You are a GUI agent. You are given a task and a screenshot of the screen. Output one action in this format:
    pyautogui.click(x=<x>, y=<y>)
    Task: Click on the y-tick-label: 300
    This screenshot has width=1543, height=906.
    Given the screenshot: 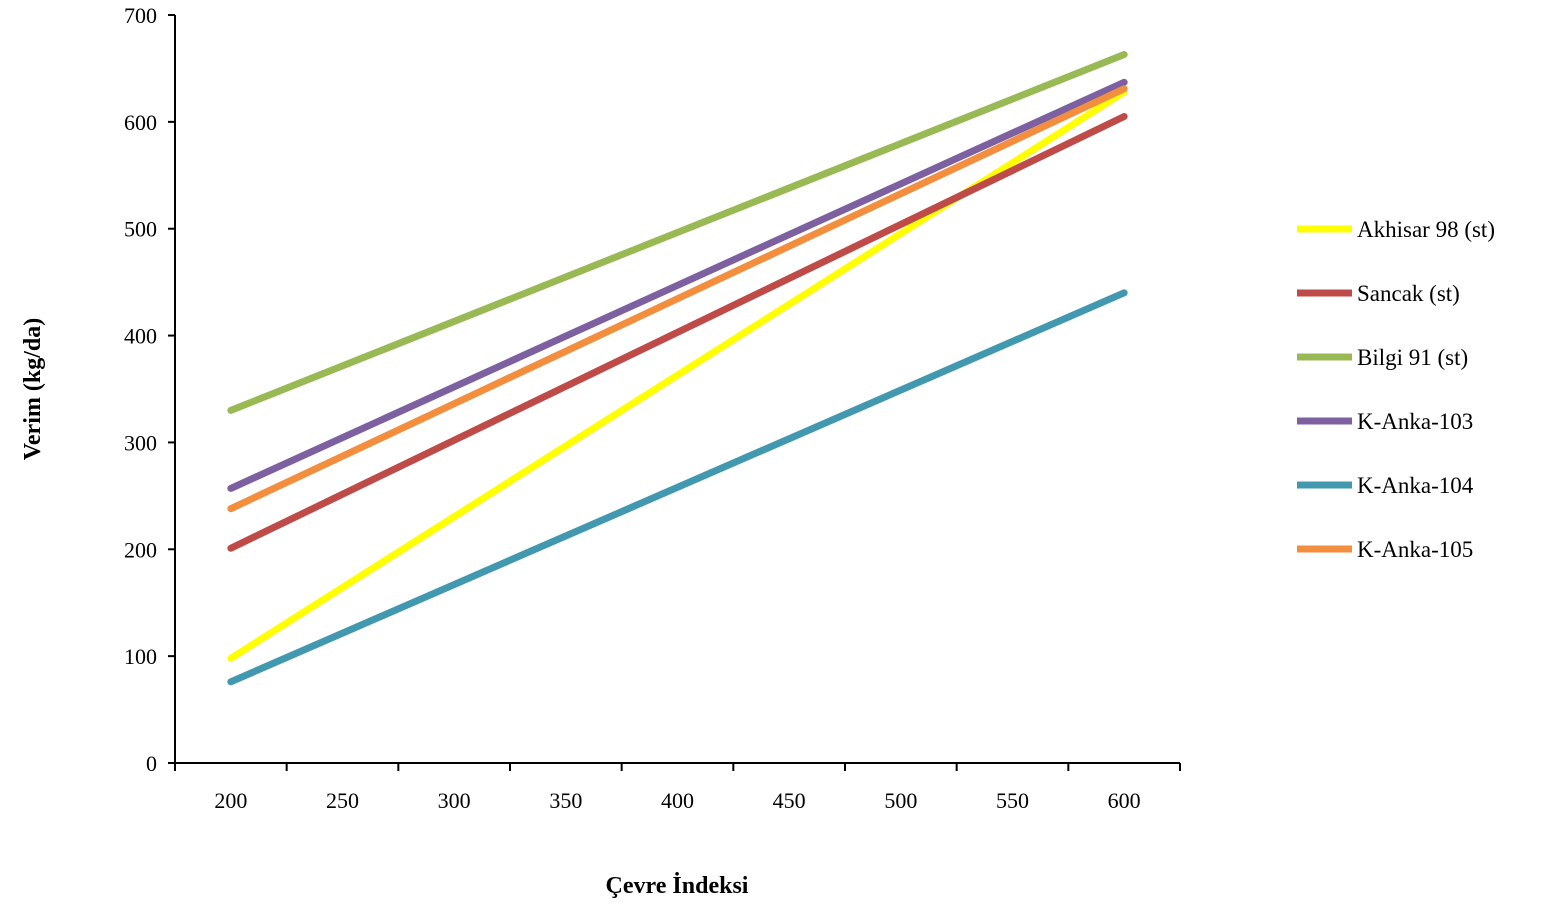 What is the action you would take?
    pyautogui.click(x=140, y=442)
    